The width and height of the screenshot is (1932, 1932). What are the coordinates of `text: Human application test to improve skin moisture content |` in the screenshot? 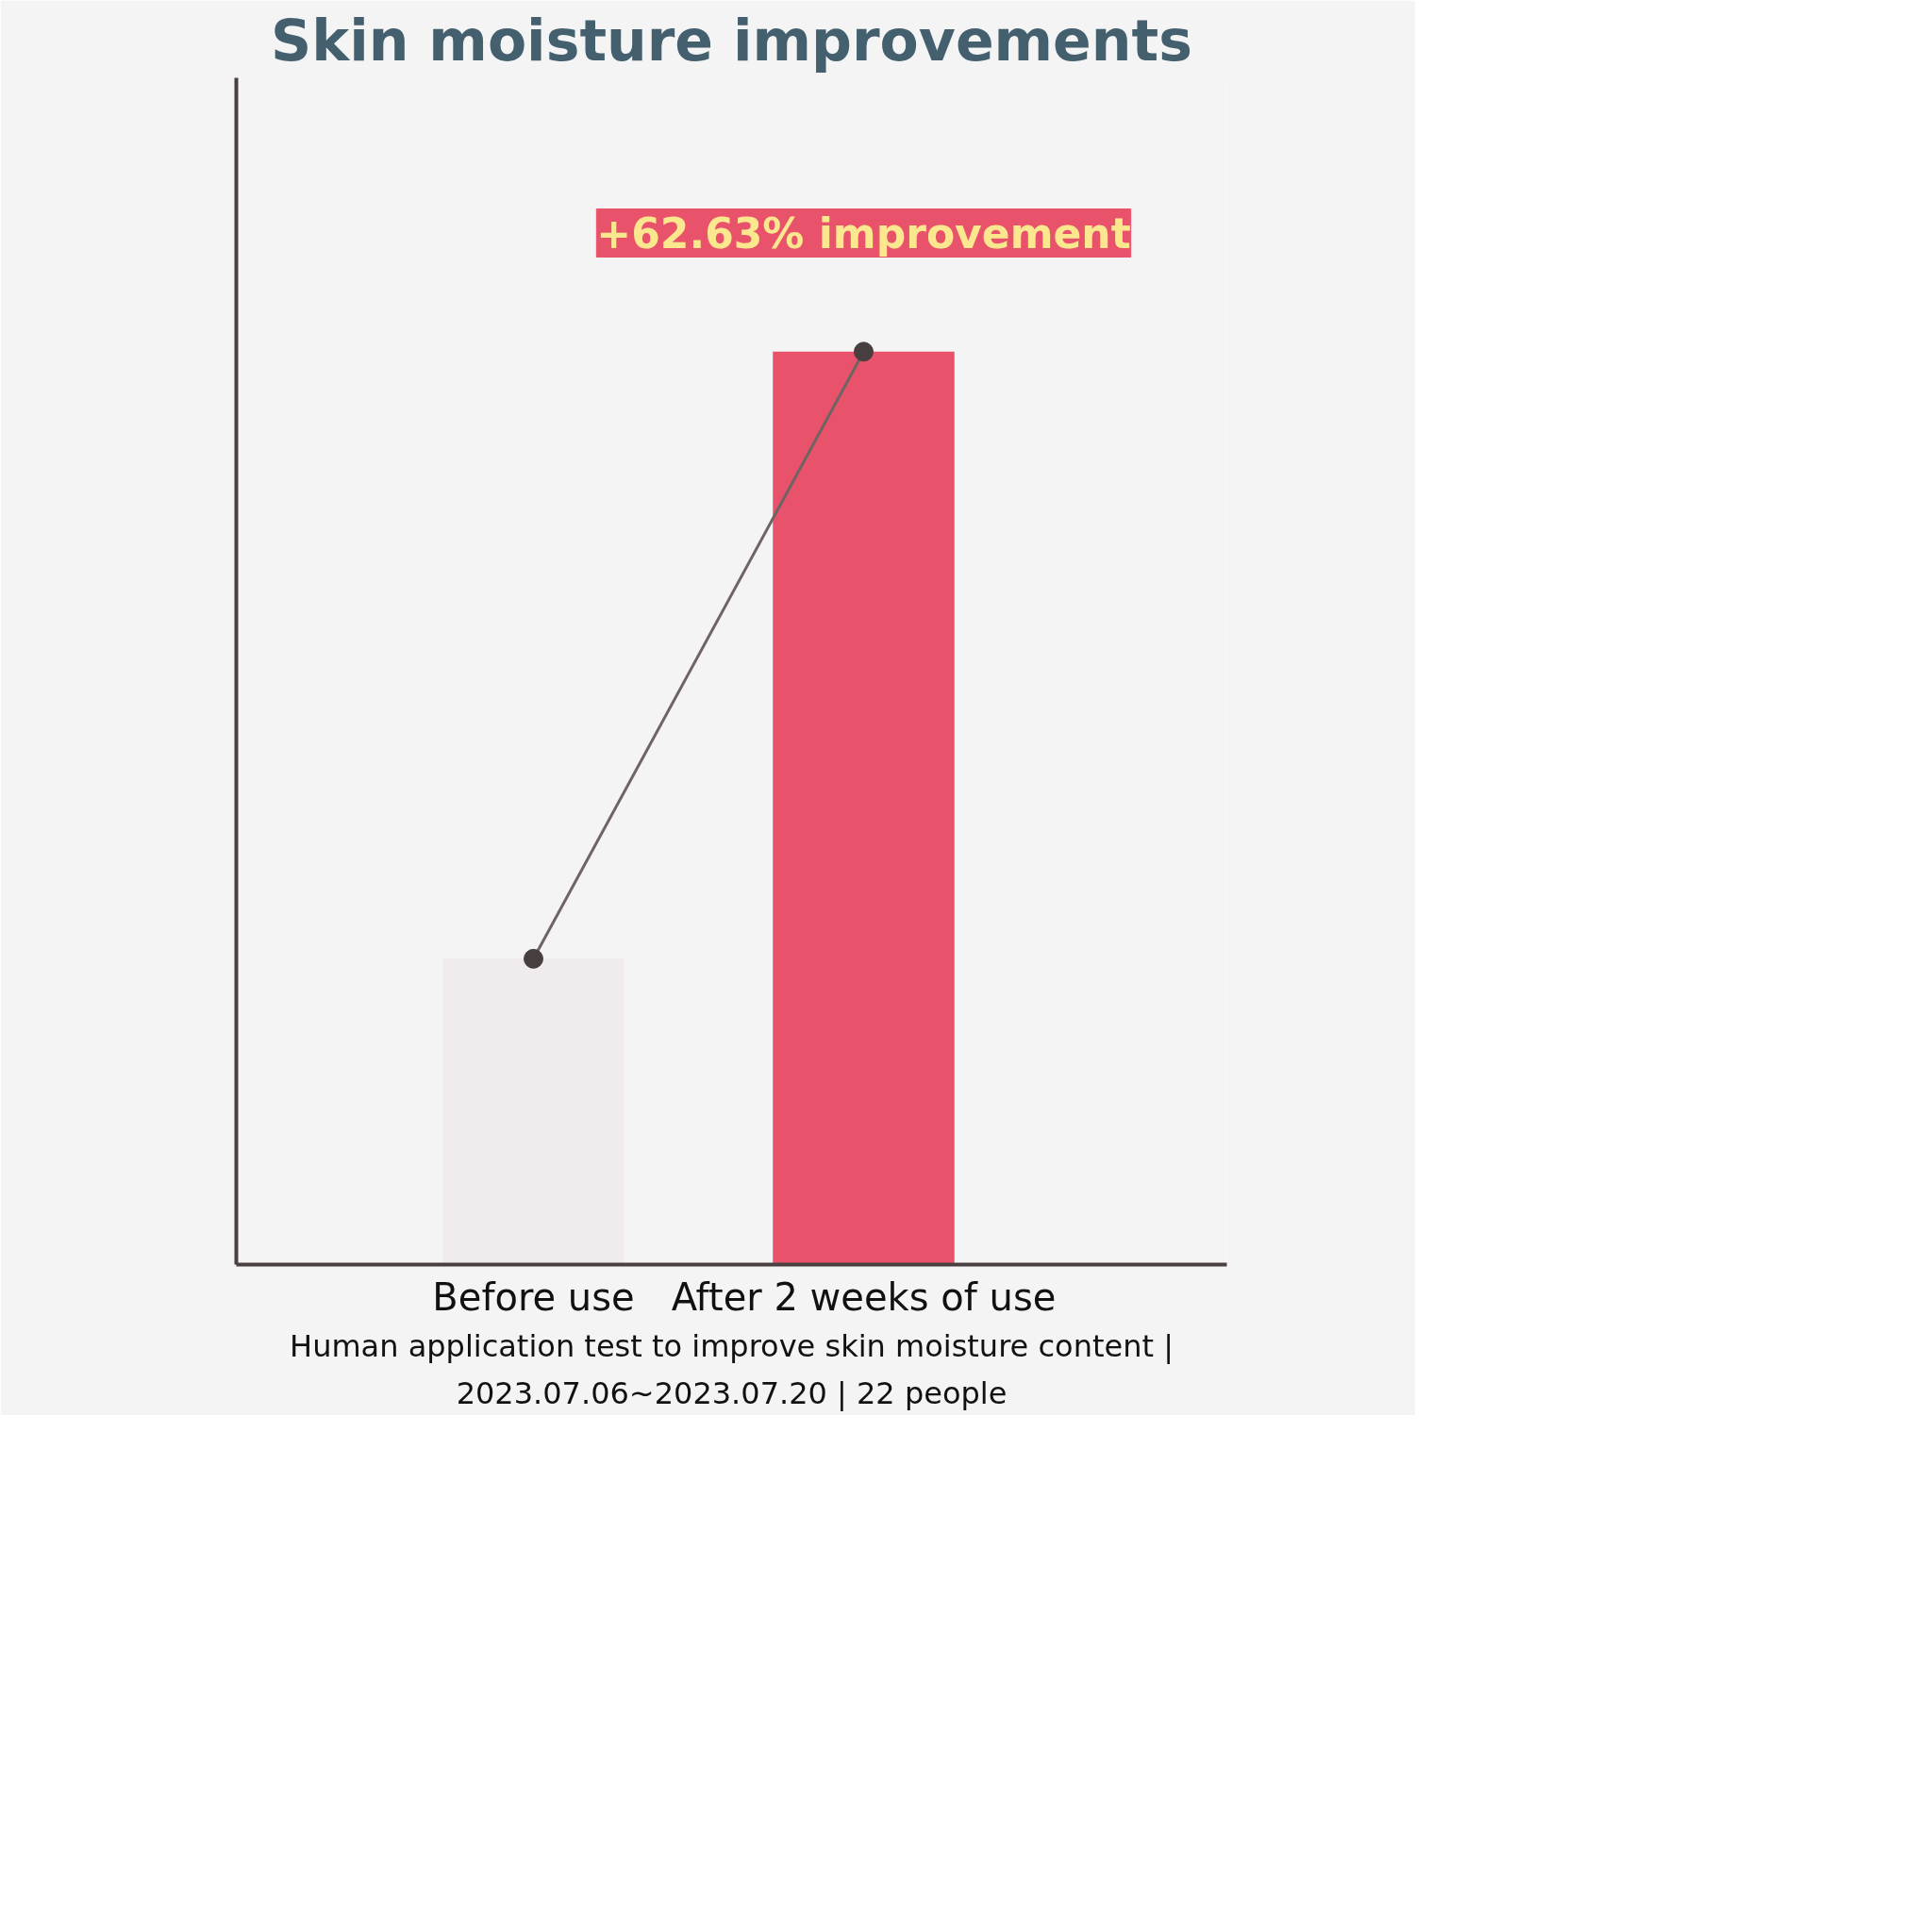 It's located at (732, 1346).